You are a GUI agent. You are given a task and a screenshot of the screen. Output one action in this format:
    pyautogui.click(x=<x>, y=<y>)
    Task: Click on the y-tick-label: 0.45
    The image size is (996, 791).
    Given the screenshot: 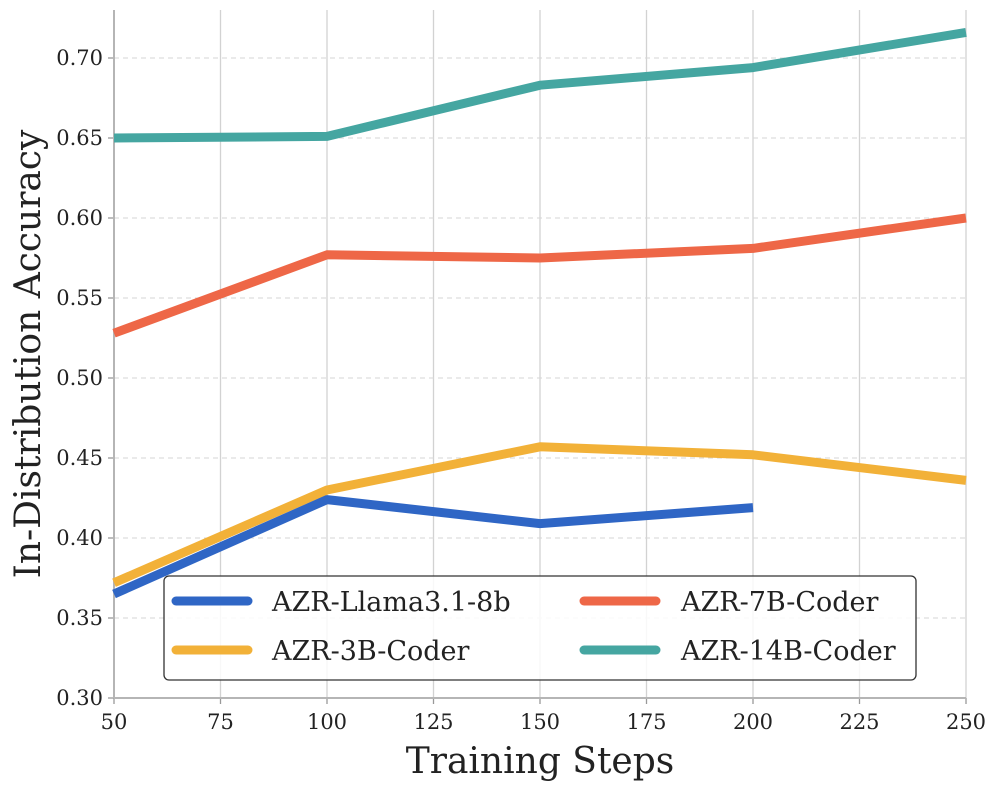 What is the action you would take?
    pyautogui.click(x=79, y=458)
    